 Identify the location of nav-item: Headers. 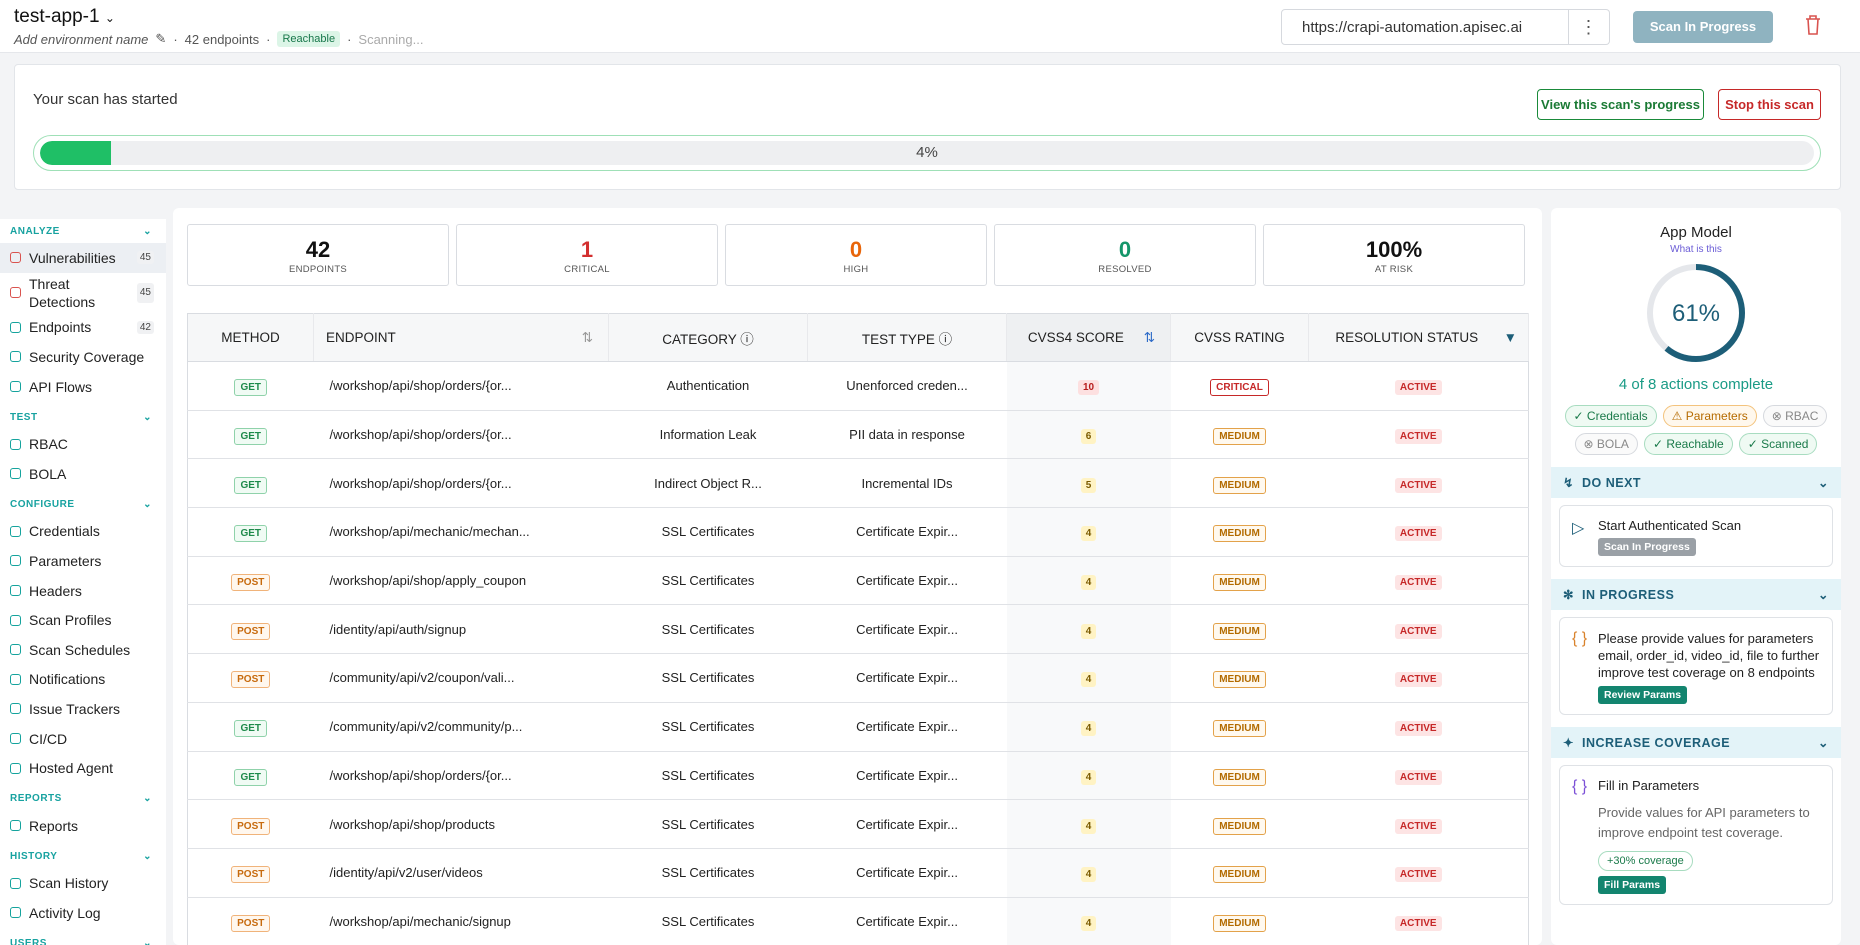
(83, 591).